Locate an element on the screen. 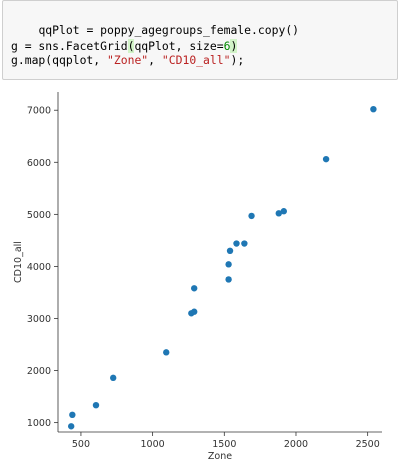 This screenshot has width=400, height=468. code-paren-open: ( is located at coordinates (131, 46).